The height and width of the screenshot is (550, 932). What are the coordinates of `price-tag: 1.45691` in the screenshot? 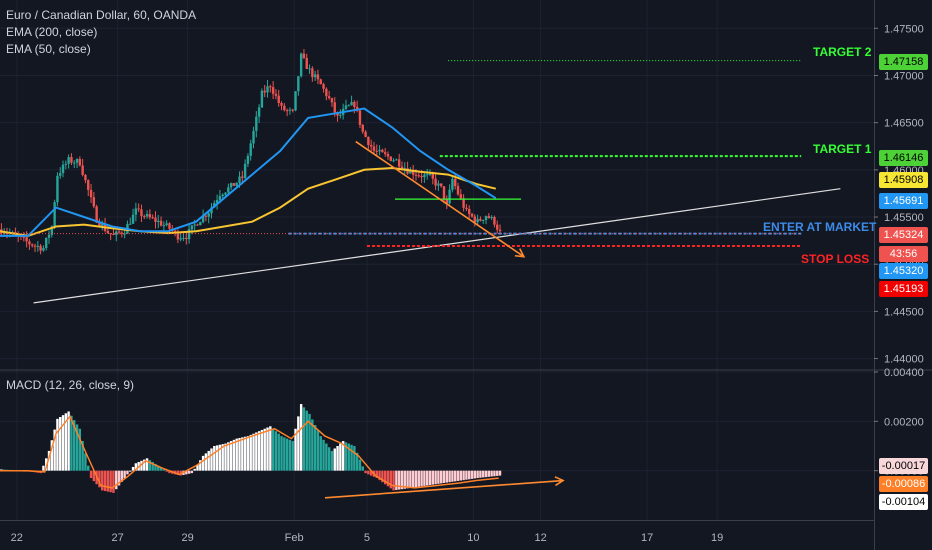 It's located at (903, 201).